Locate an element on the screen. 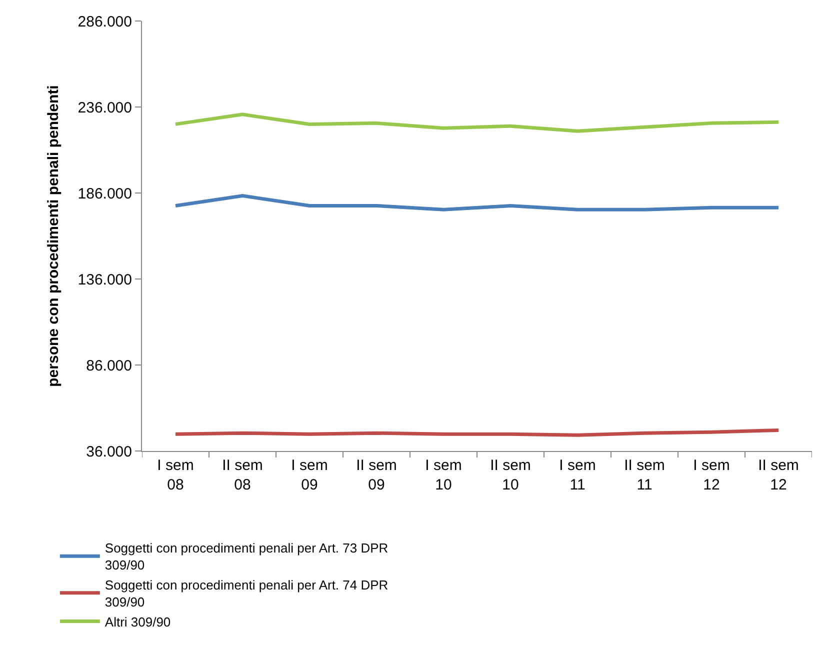  x-tick-label: II sem 12 is located at coordinates (778, 475).